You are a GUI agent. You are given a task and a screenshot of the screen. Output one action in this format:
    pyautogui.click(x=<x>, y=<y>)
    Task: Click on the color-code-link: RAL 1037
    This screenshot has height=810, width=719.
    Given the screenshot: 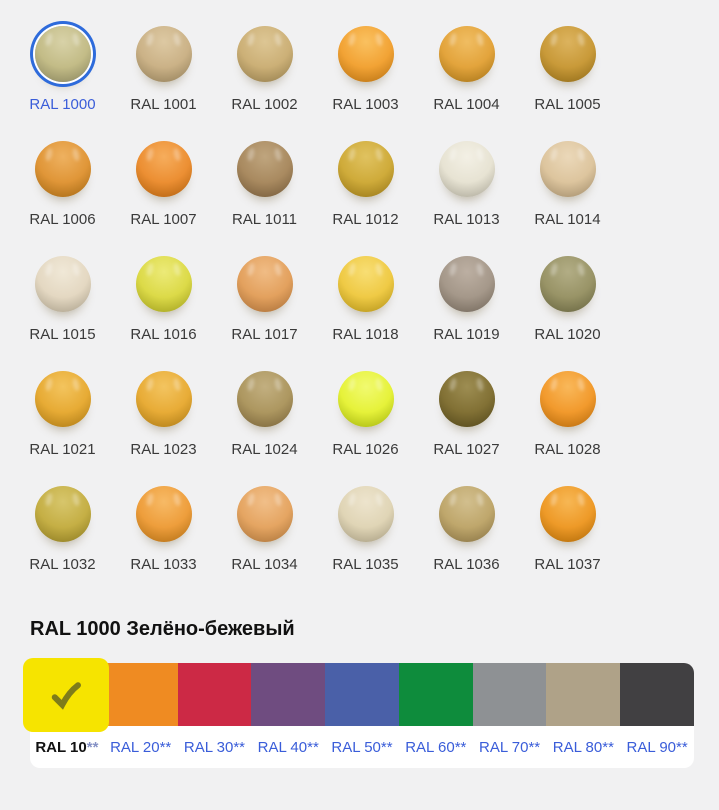 What is the action you would take?
    pyautogui.click(x=567, y=564)
    